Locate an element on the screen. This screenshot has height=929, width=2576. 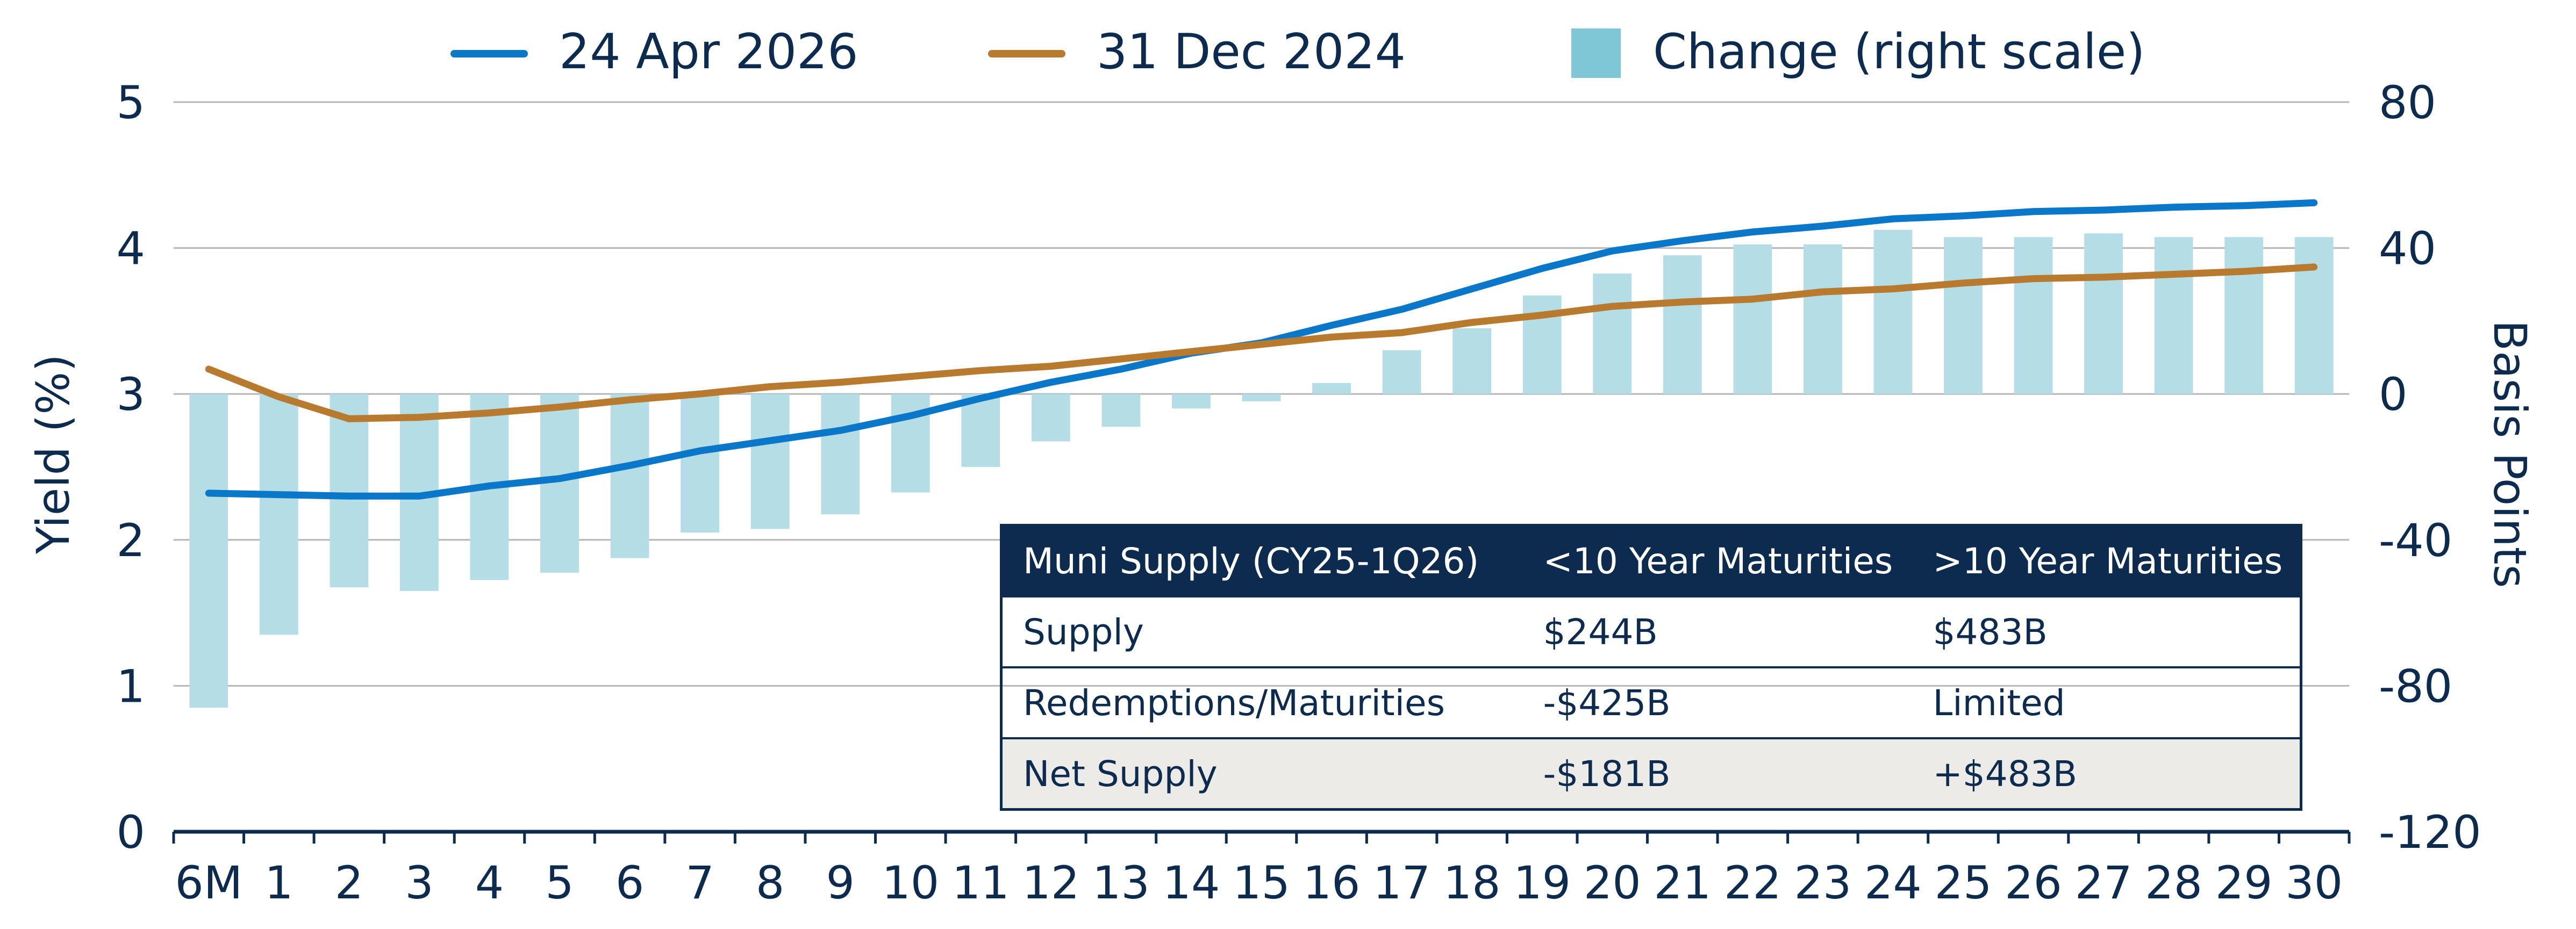
legend-label: 31 Dec 2024 is located at coordinates (1251, 52).